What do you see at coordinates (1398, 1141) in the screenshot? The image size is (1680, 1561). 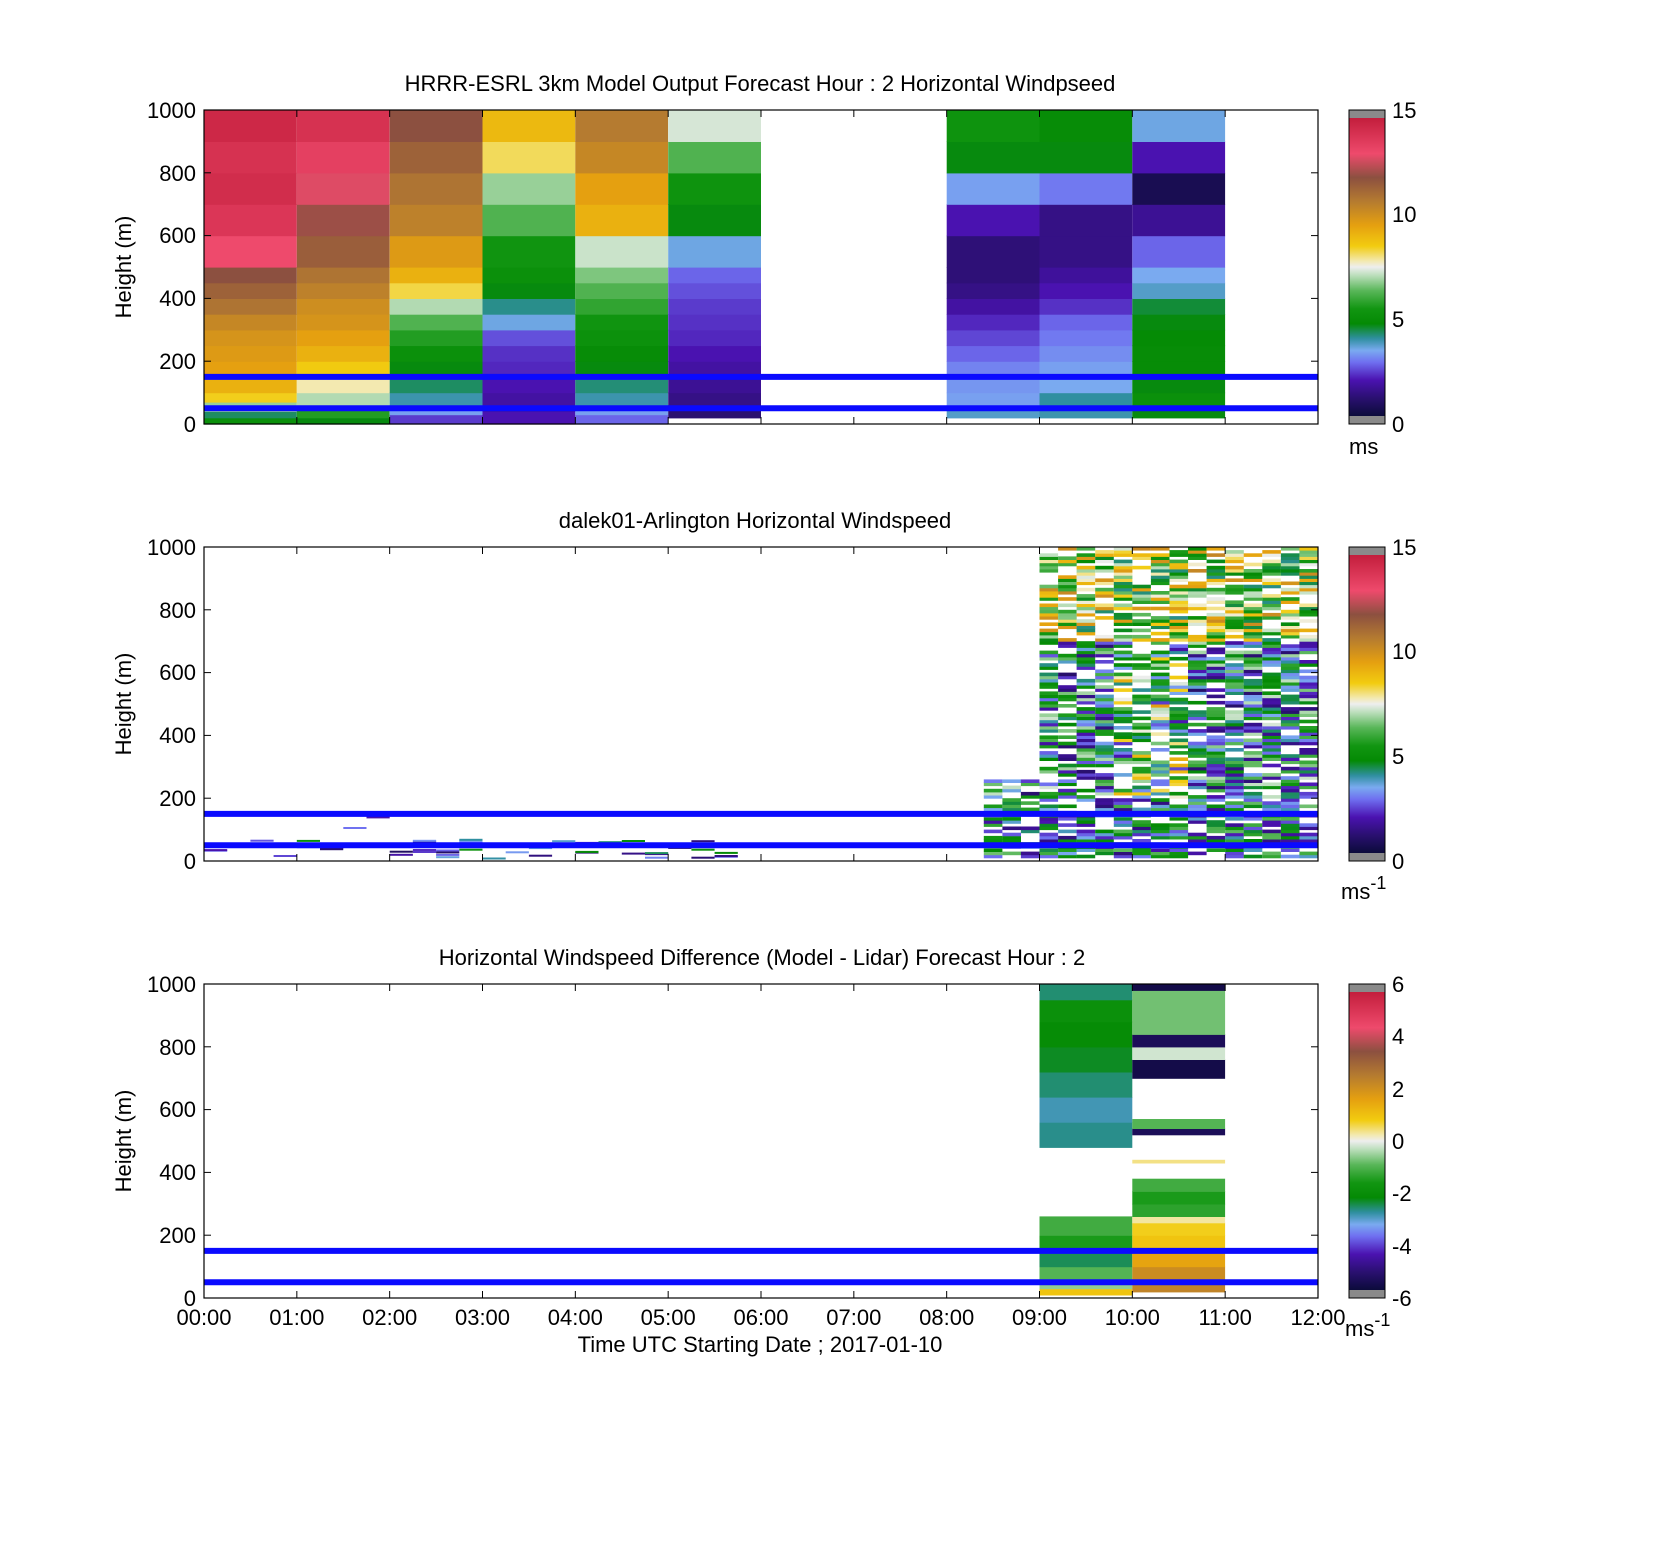 I see `colorbar-tick-label: 0` at bounding box center [1398, 1141].